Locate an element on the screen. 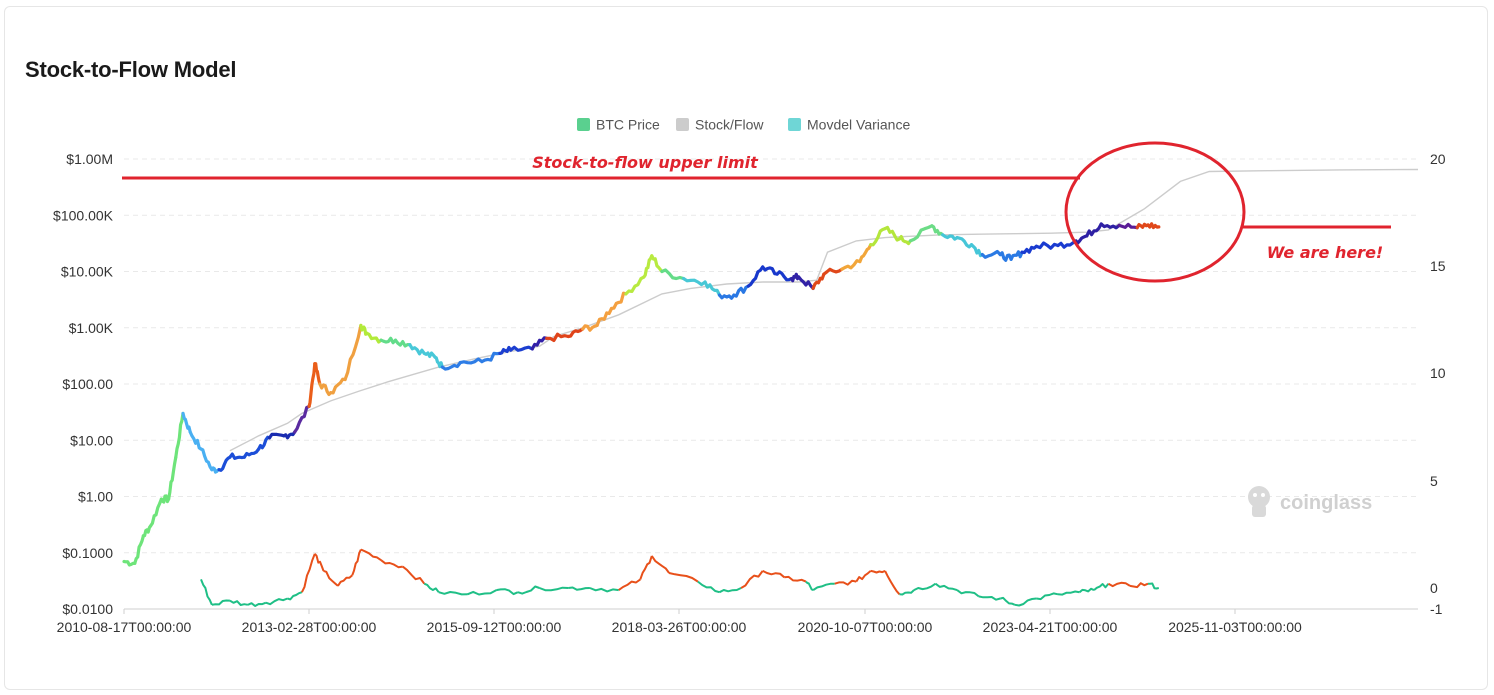 The width and height of the screenshot is (1494, 695). x-tick-label: 2013-02-28T00:00:00 is located at coordinates (309, 627).